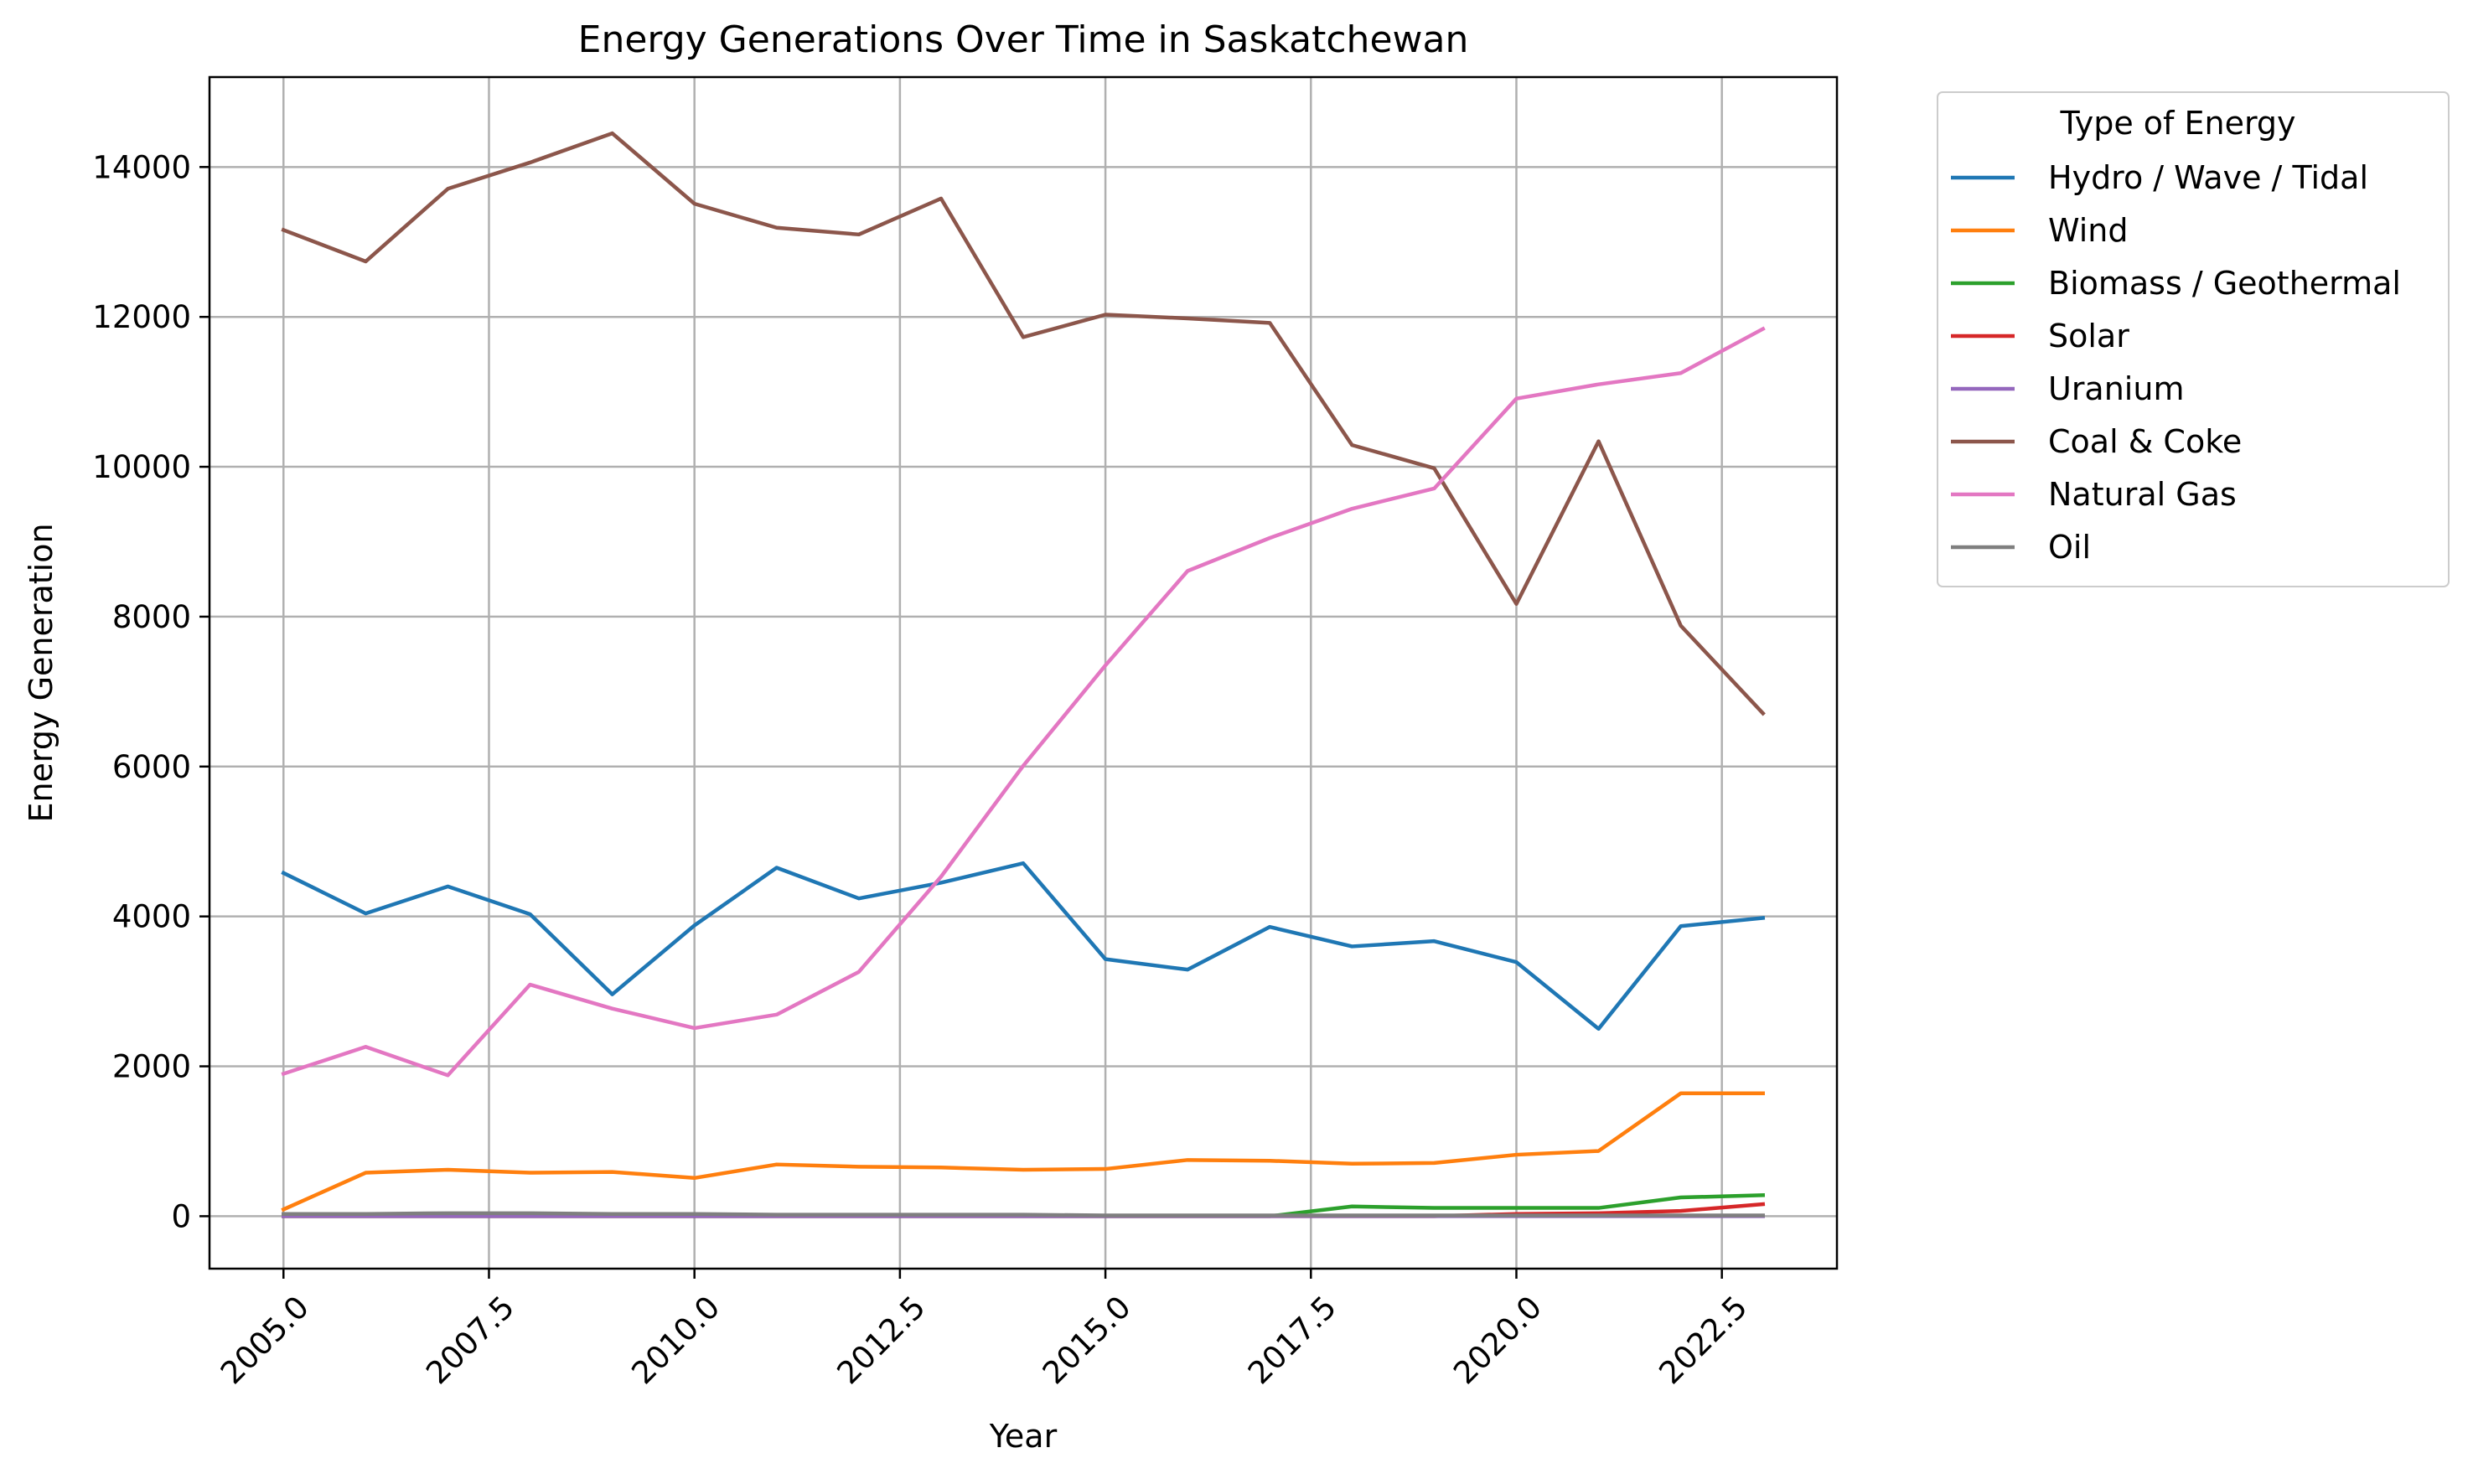 Image resolution: width=2473 pixels, height=1484 pixels. Describe the element at coordinates (151, 767) in the screenshot. I see `y-tick-label: 6000` at that location.